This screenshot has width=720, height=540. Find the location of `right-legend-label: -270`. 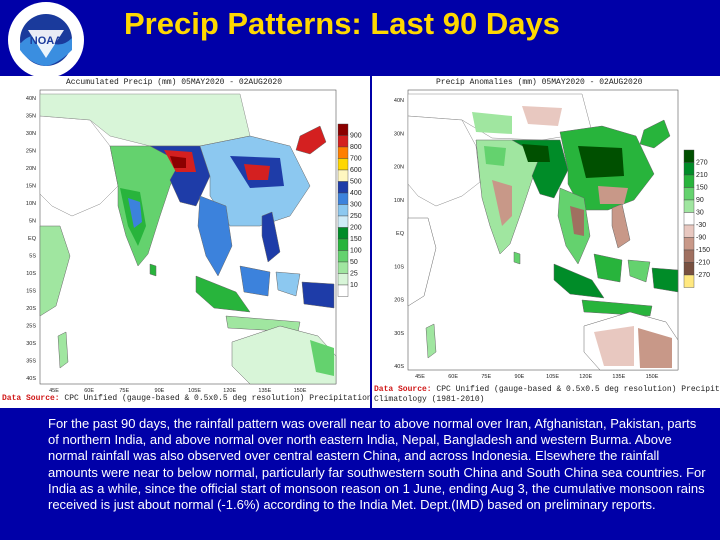

right-legend-label: -270 is located at coordinates (703, 275).